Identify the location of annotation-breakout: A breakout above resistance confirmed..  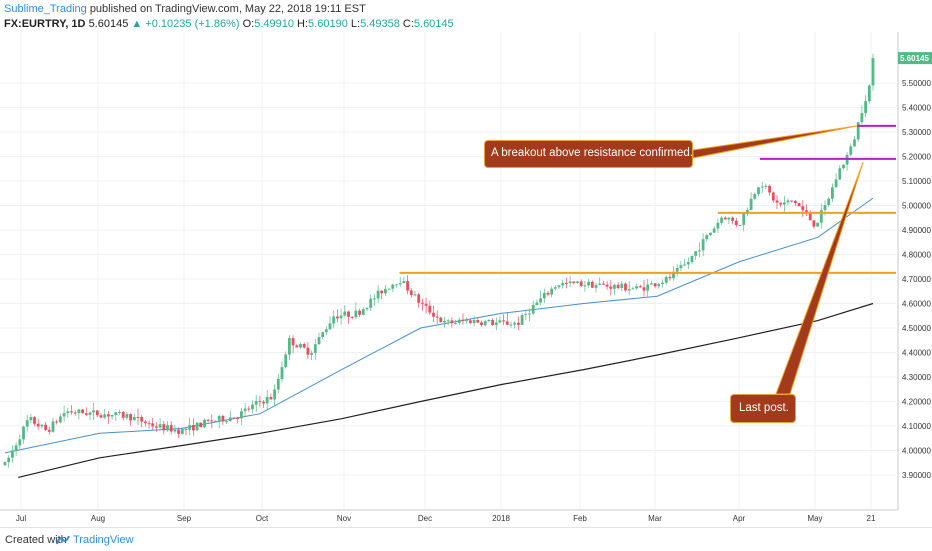
(588, 154).